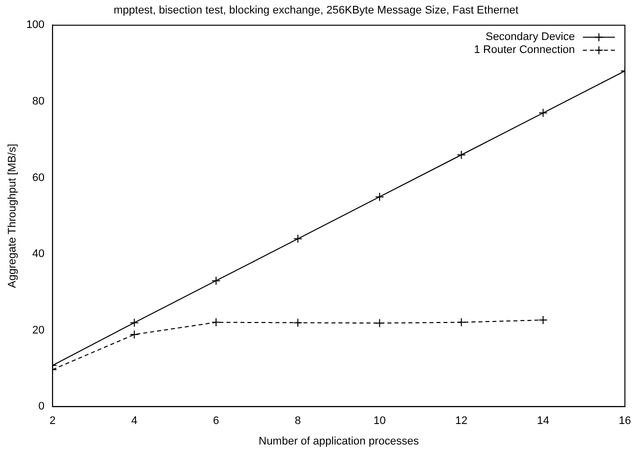 The height and width of the screenshot is (452, 634). I want to click on x-tick-label: 2, so click(52, 421).